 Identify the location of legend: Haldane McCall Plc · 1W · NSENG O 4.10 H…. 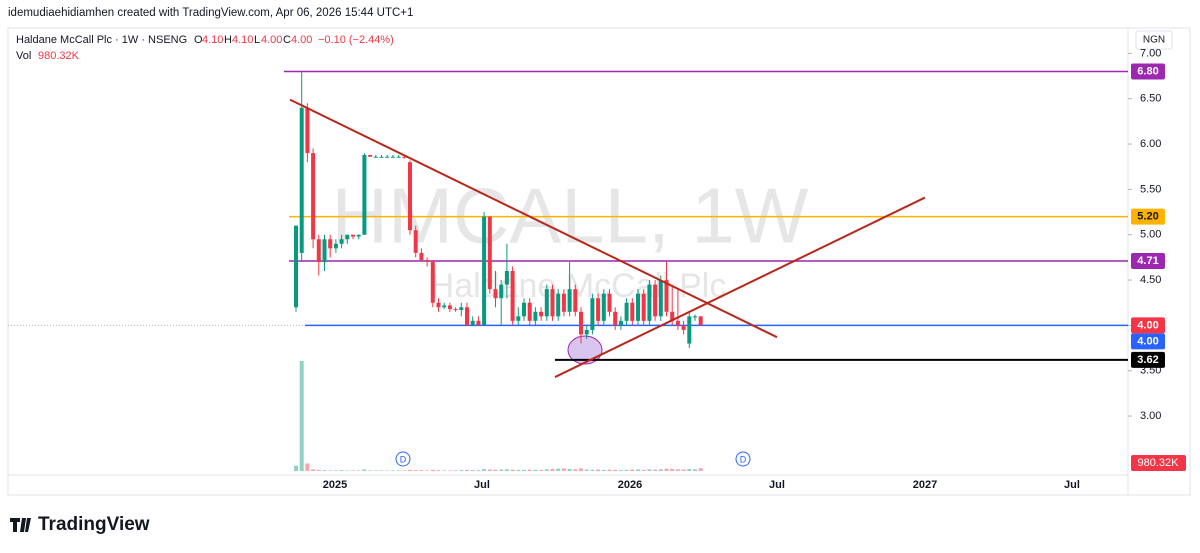
(205, 48).